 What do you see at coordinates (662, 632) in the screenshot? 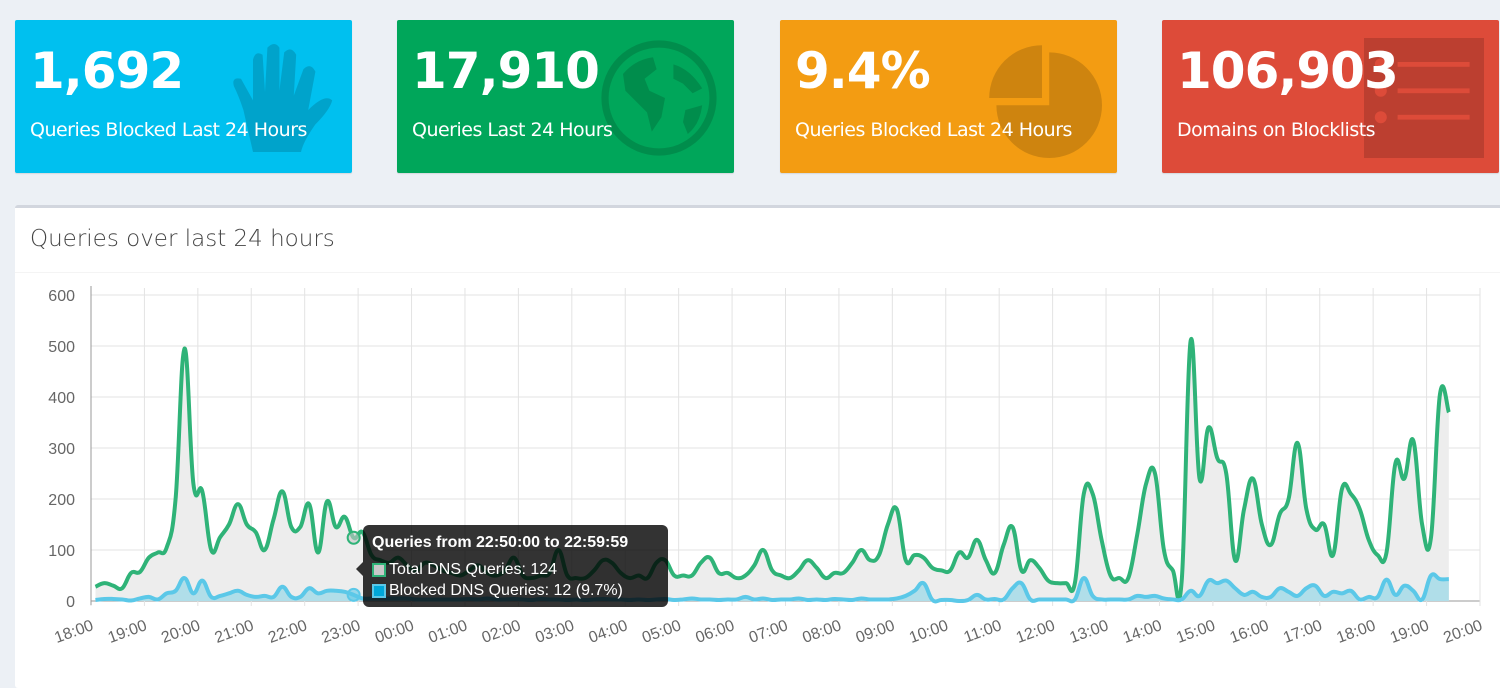
I see `x-tick-label: 05:00` at bounding box center [662, 632].